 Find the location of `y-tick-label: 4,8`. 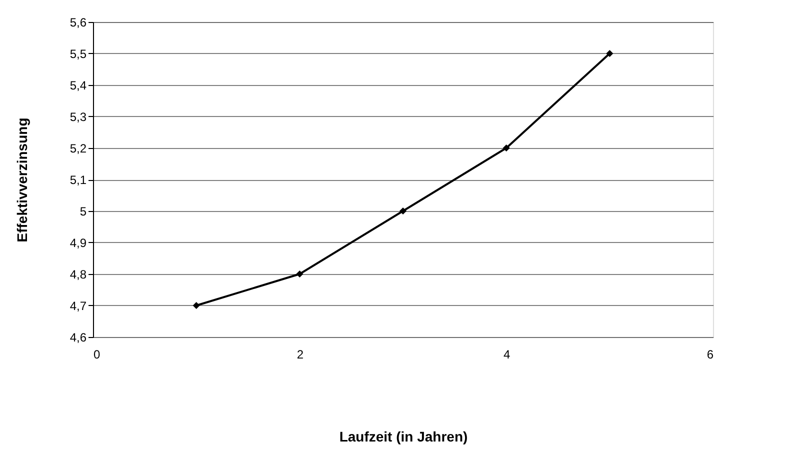

y-tick-label: 4,8 is located at coordinates (78, 275).